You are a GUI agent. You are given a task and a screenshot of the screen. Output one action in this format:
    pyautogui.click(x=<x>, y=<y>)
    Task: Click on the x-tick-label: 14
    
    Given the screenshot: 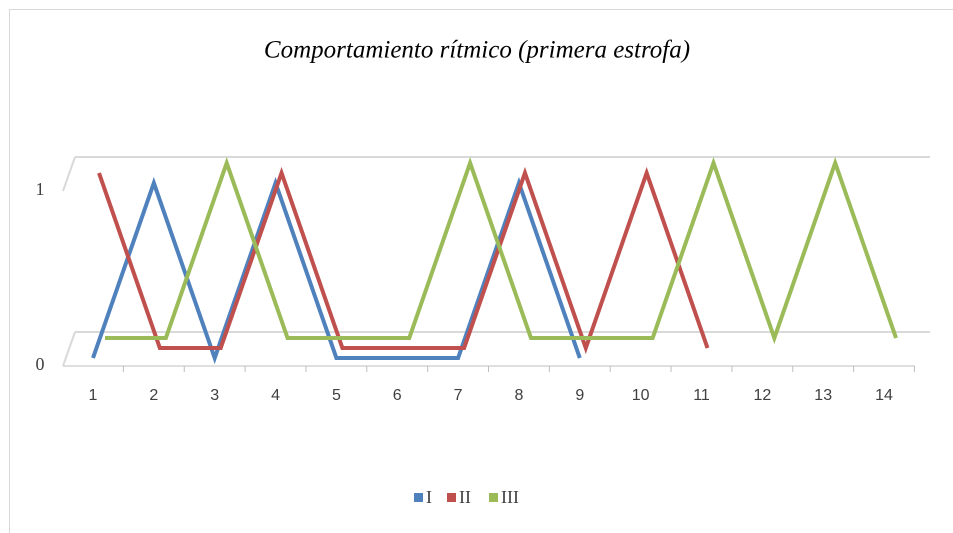 What is the action you would take?
    pyautogui.click(x=884, y=395)
    